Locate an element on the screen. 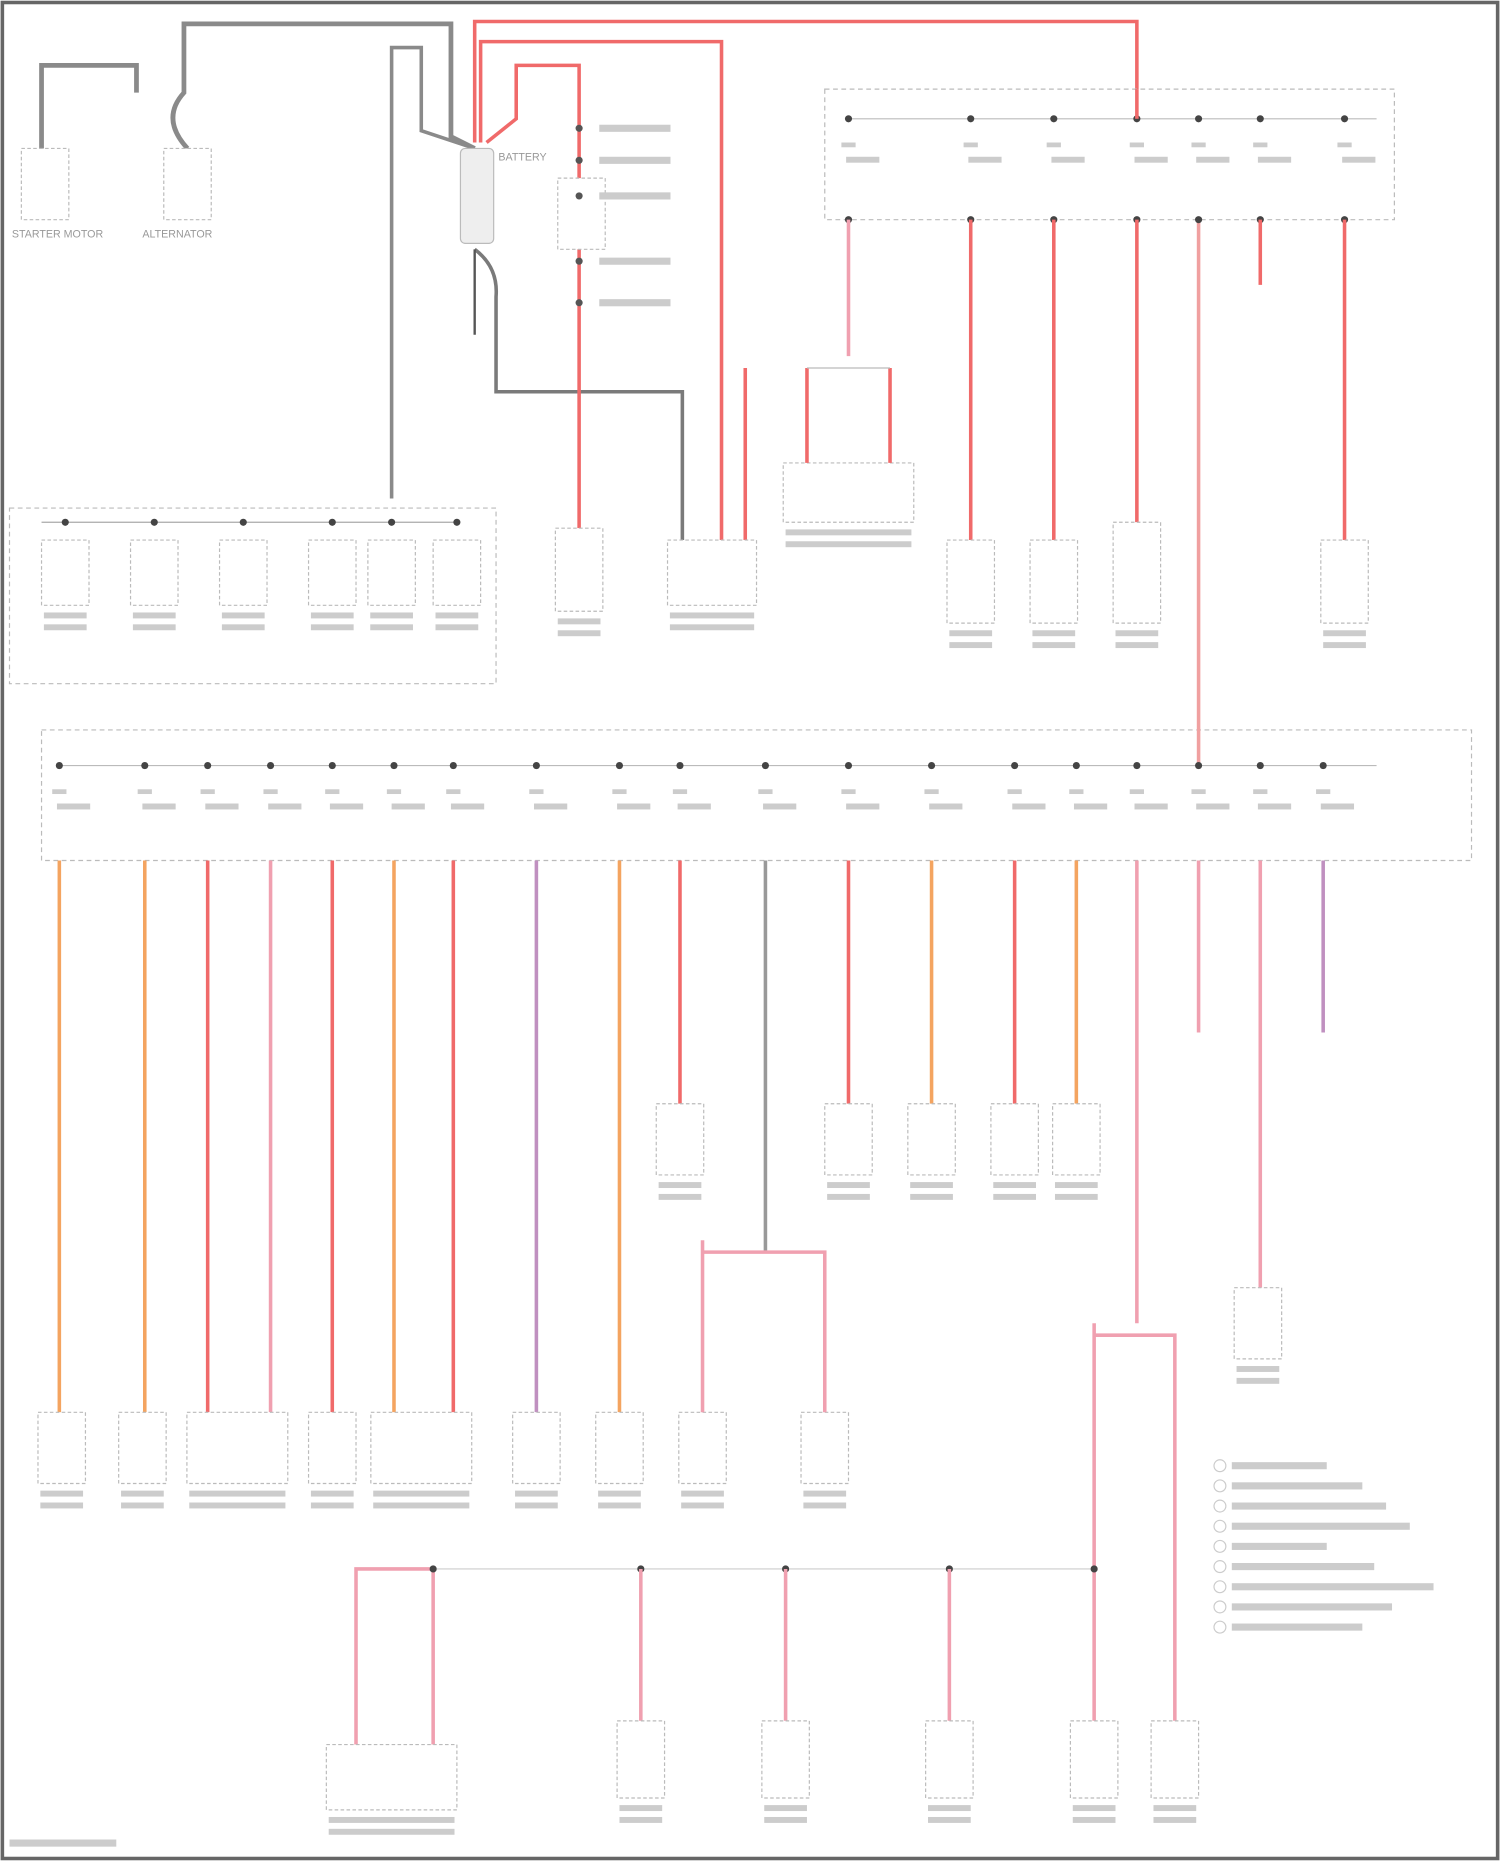 The width and height of the screenshot is (1500, 1861). relay-box is located at coordinates (457, 572).